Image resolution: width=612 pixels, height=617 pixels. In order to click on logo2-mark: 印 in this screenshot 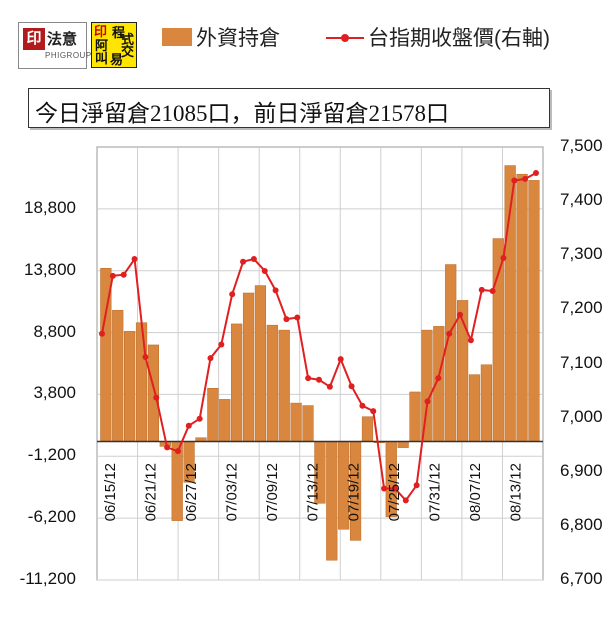, I will do `click(101, 31)`.